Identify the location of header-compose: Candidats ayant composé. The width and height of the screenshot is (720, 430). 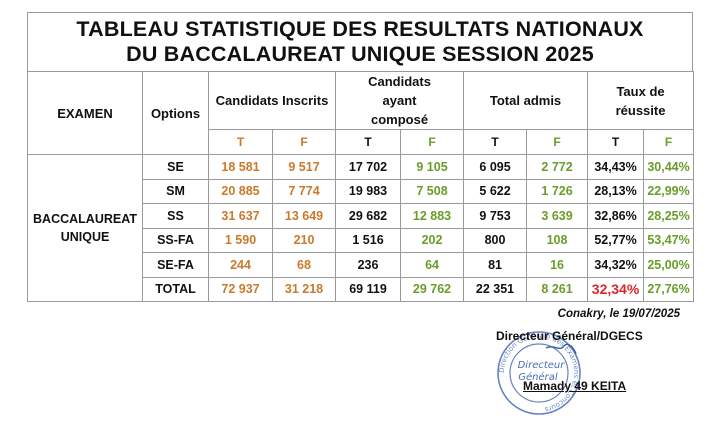
(400, 100).